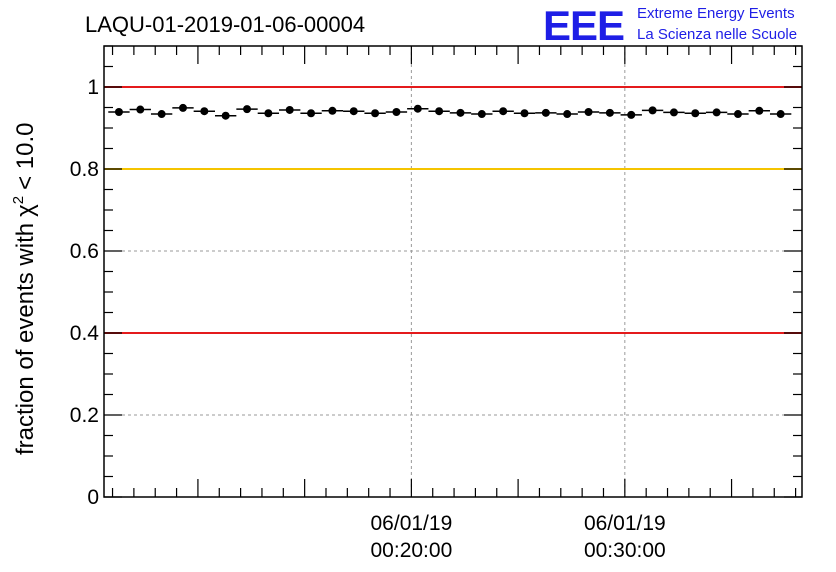  Describe the element at coordinates (25, 156) in the screenshot. I see `y-axis-label-suffix: < 10.0` at that location.